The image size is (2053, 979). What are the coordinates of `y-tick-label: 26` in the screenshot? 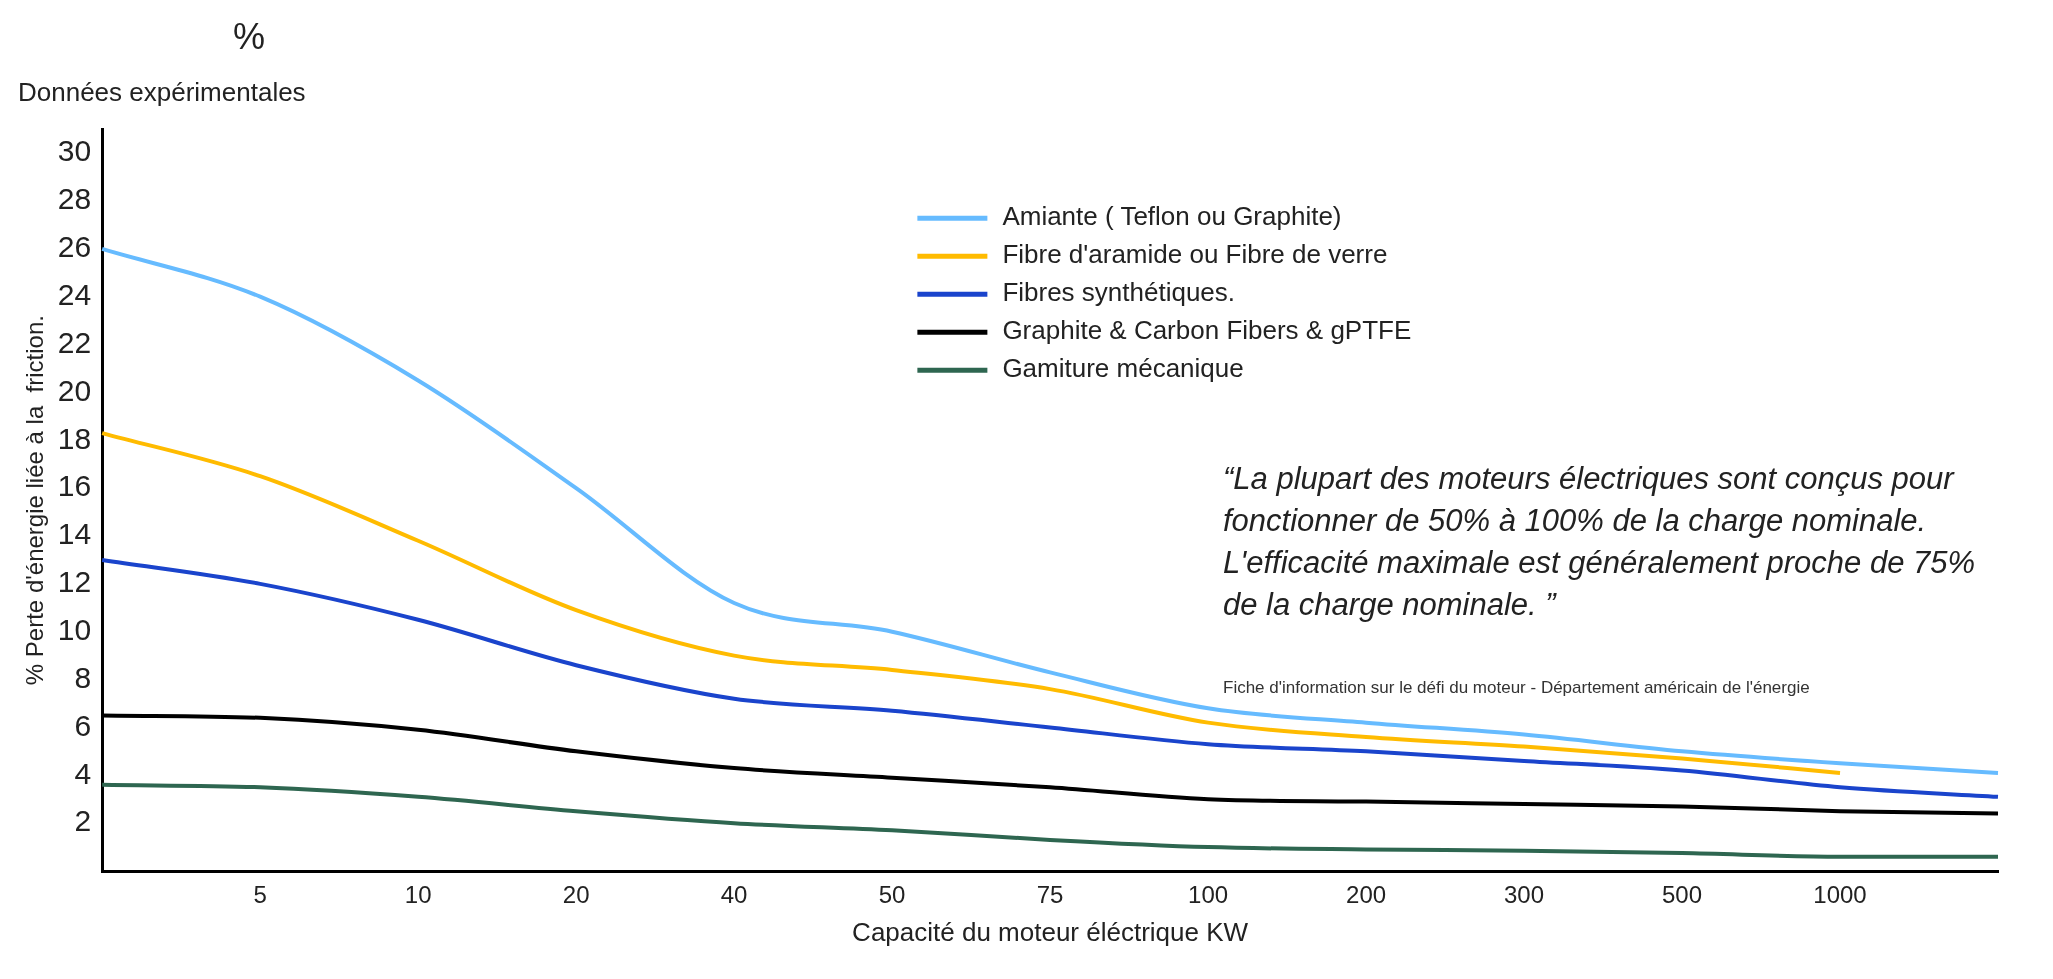 It's located at (74, 247).